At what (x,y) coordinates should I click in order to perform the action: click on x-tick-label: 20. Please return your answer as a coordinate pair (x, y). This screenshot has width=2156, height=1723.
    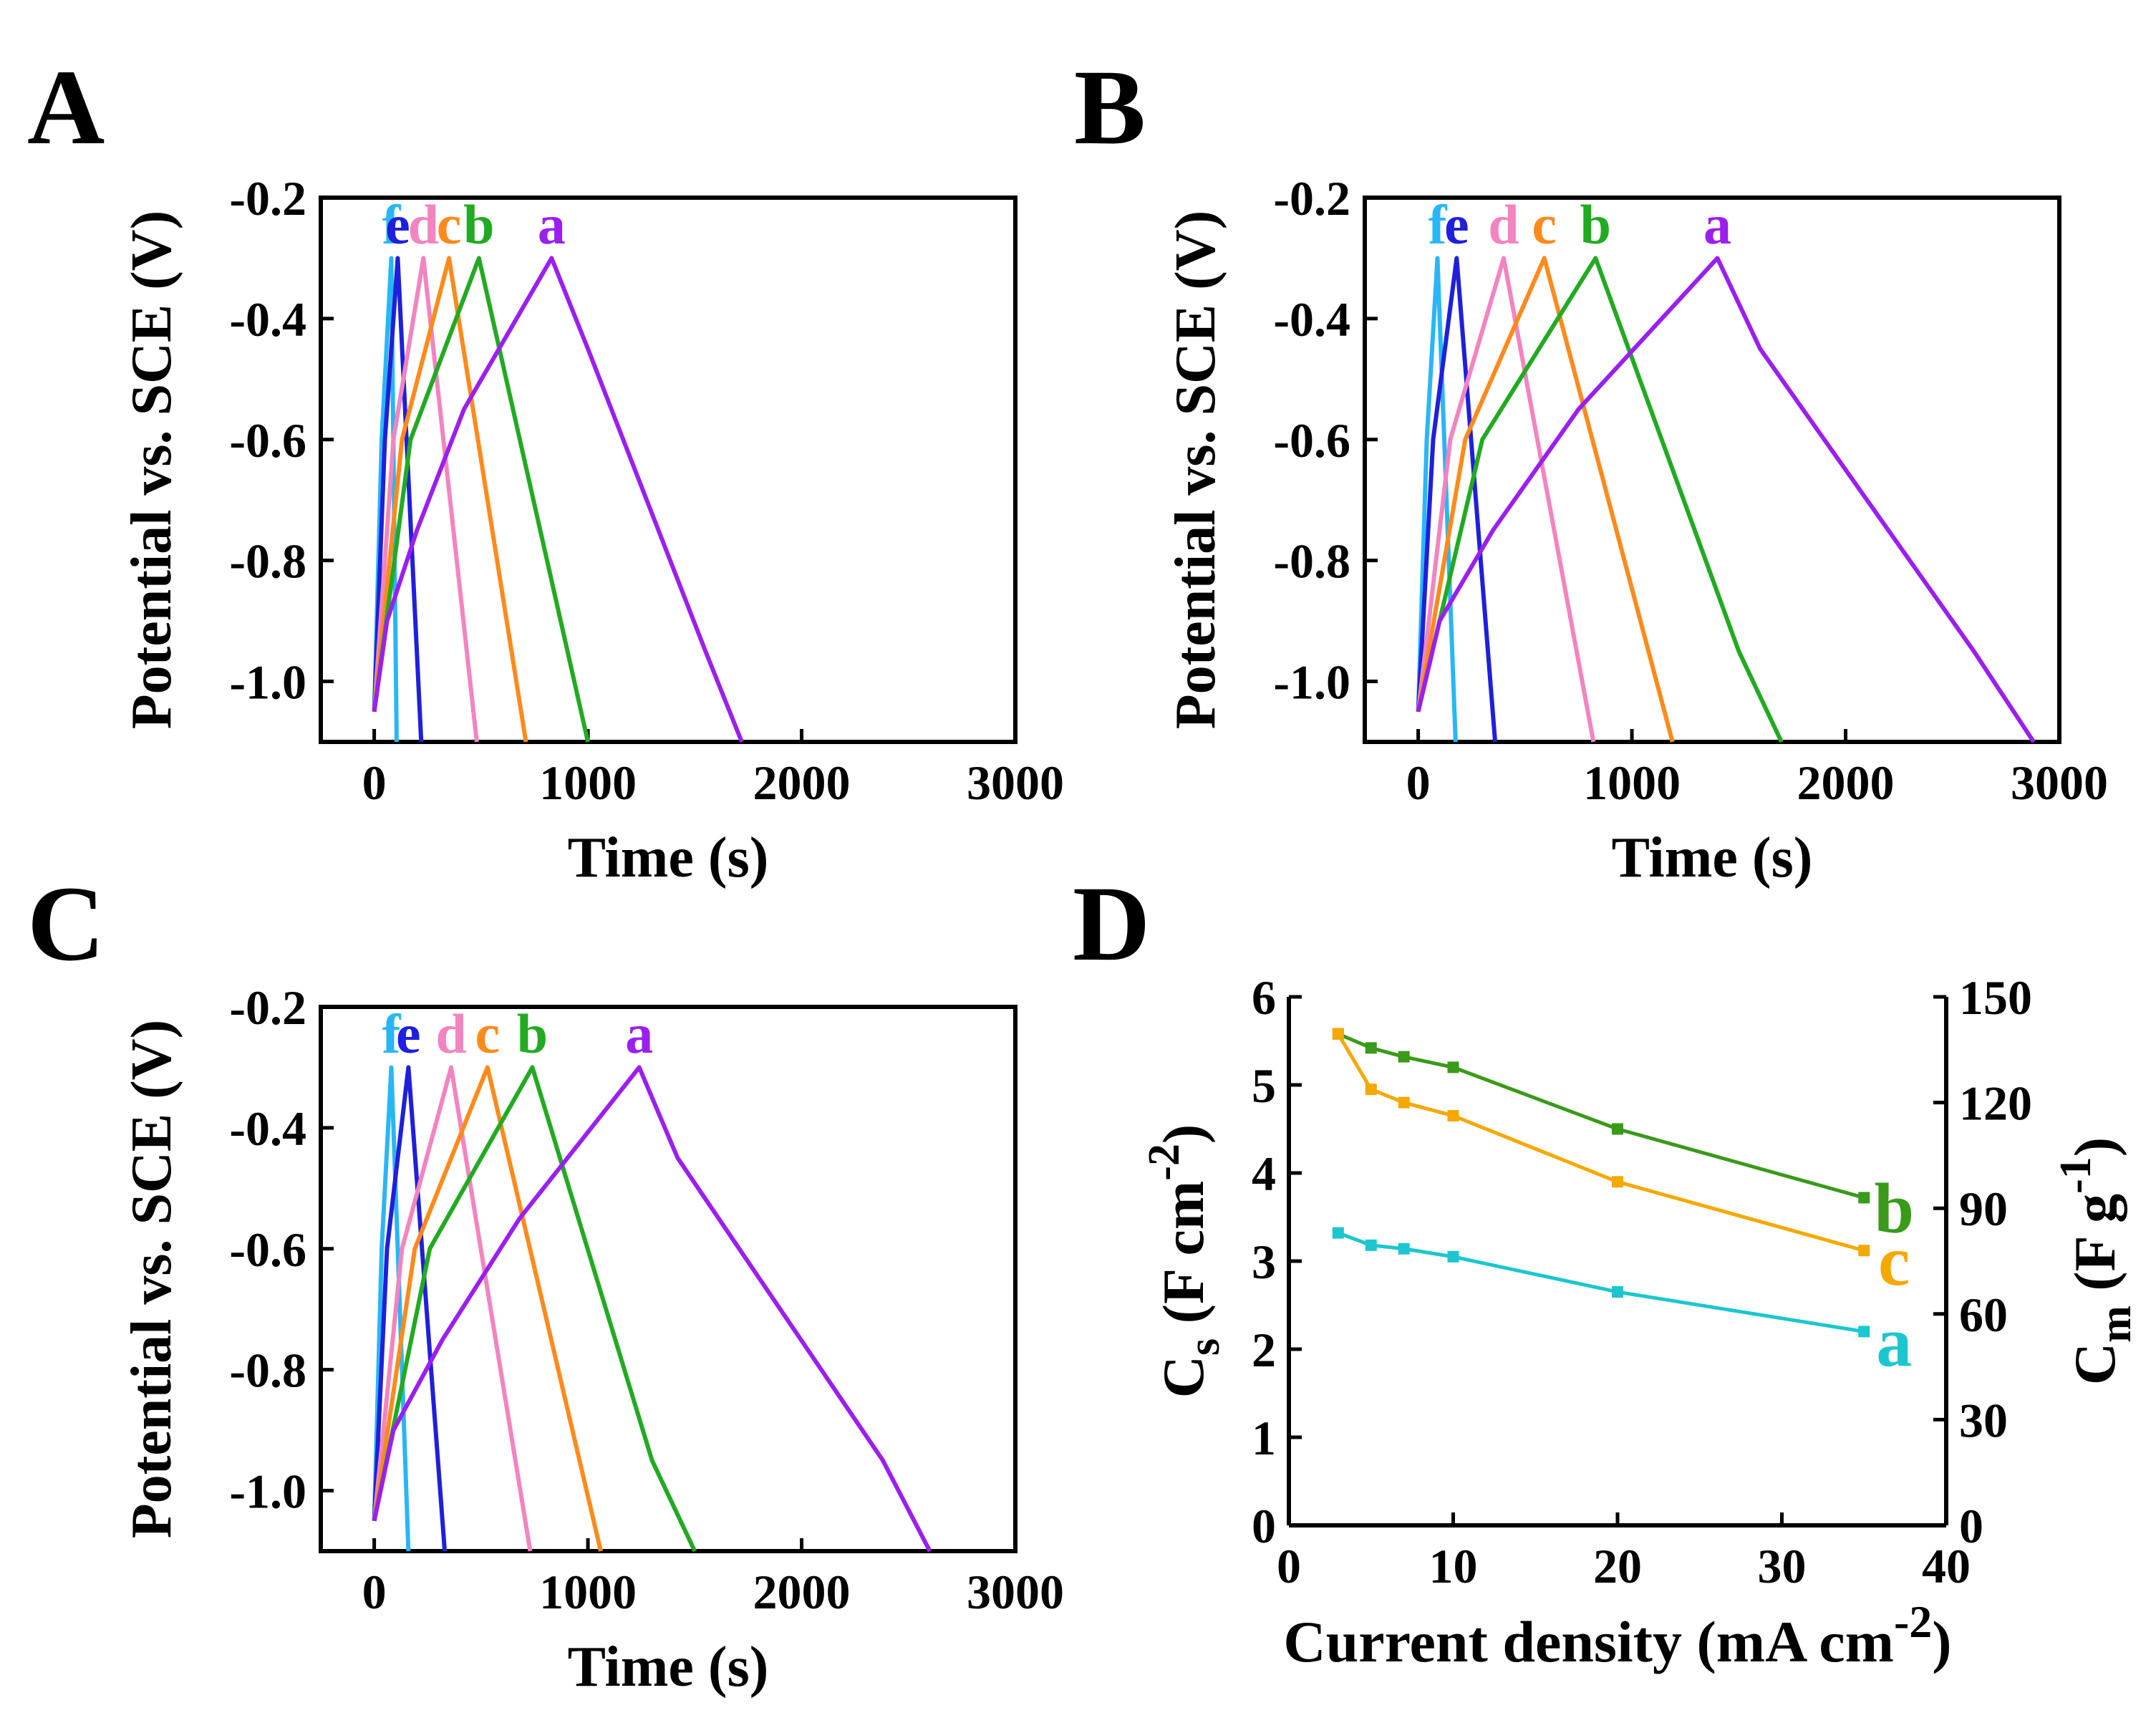
    Looking at the image, I should click on (1617, 1566).